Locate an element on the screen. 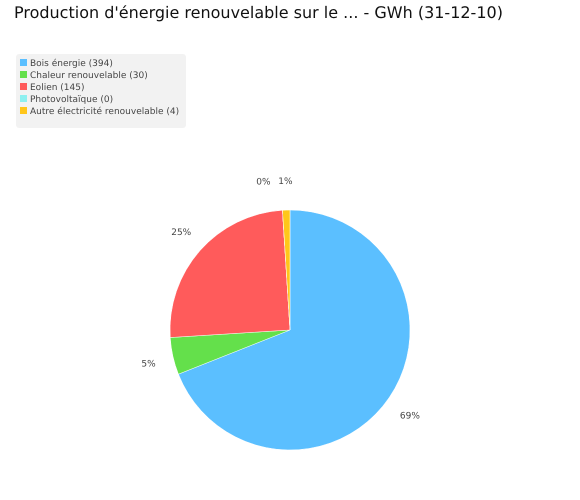 This screenshot has height=500, width=580. legend-label: Bois énergie (394) is located at coordinates (71, 63).